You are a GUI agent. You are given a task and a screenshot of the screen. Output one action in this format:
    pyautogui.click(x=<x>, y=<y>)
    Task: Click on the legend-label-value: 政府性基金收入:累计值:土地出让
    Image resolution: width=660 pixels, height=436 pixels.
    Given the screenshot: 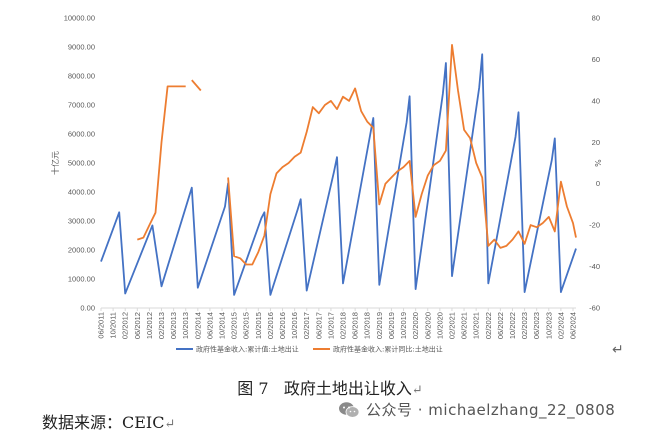 What is the action you would take?
    pyautogui.click(x=247, y=349)
    